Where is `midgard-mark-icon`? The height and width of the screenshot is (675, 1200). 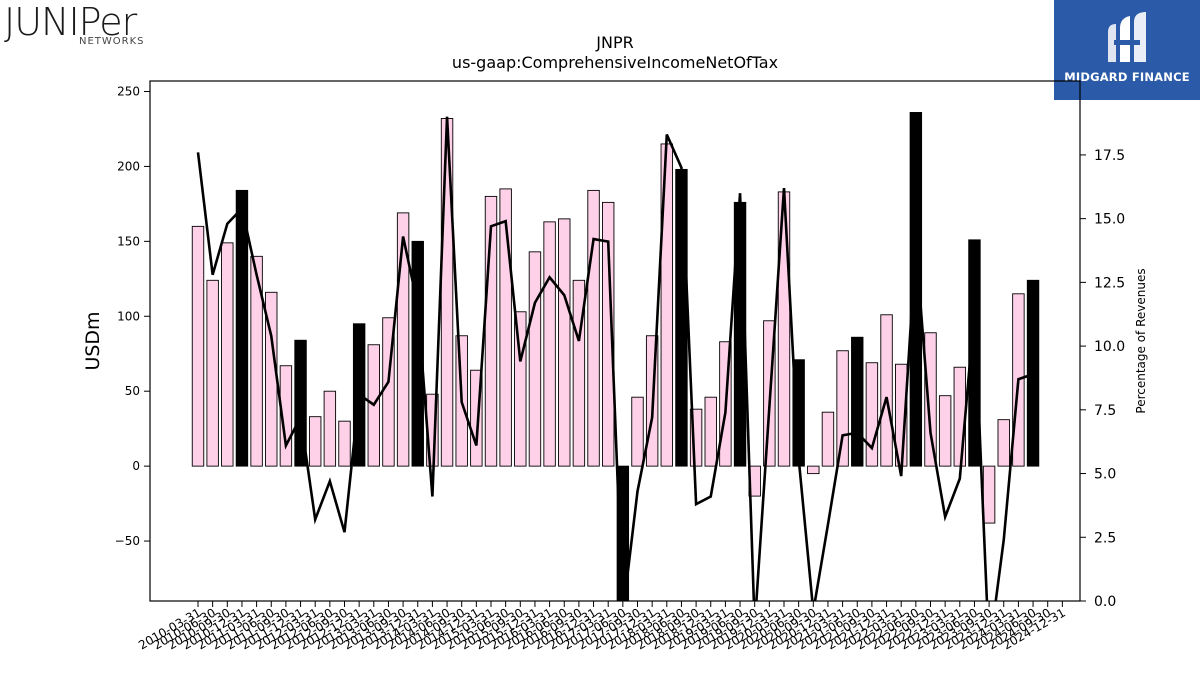
midgard-mark-icon is located at coordinates (1127, 37).